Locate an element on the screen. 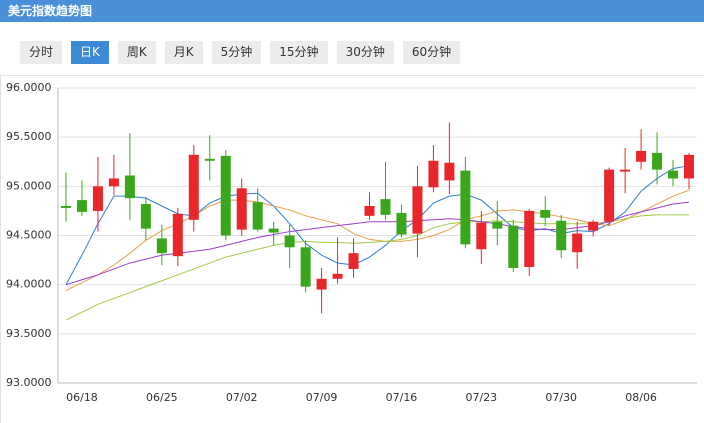 The image size is (704, 423). tab: 月K is located at coordinates (183, 52).